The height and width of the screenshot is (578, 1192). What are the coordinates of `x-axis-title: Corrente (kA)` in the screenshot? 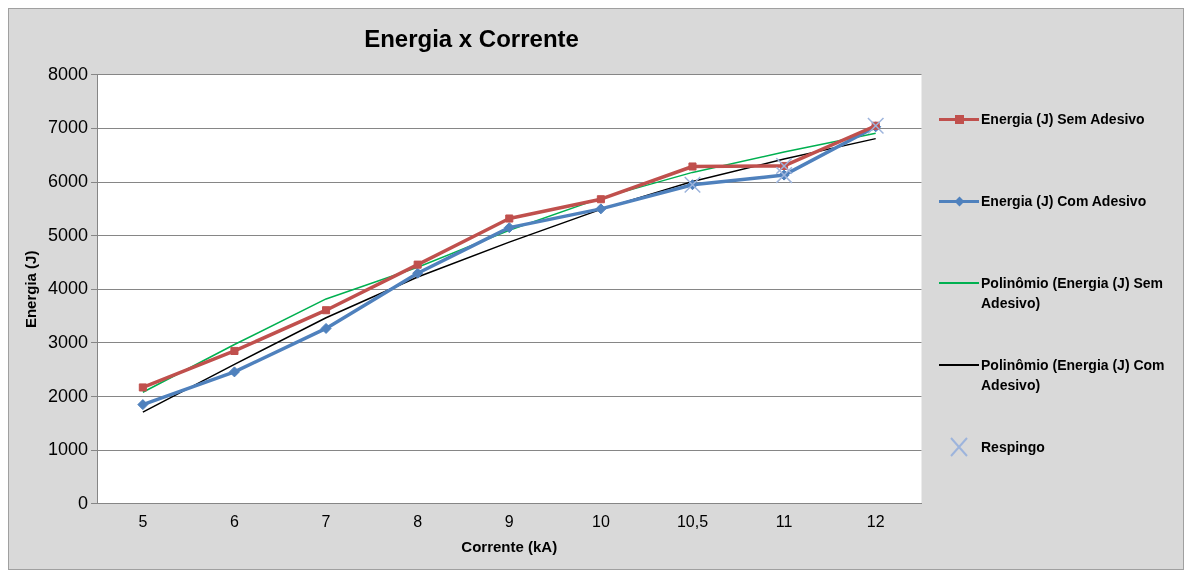 It's located at (509, 547).